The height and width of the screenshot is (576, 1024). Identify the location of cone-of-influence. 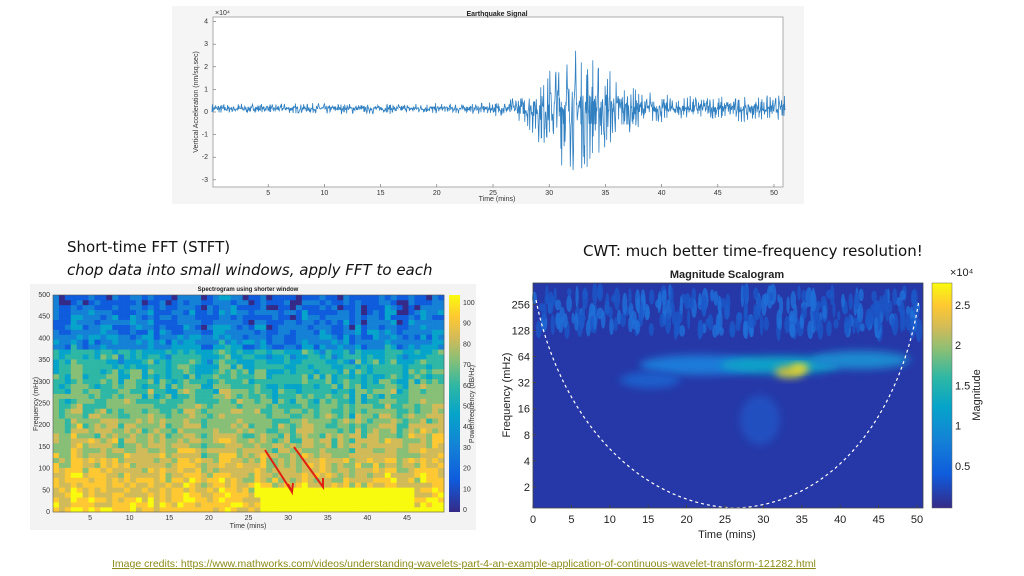
(727, 404).